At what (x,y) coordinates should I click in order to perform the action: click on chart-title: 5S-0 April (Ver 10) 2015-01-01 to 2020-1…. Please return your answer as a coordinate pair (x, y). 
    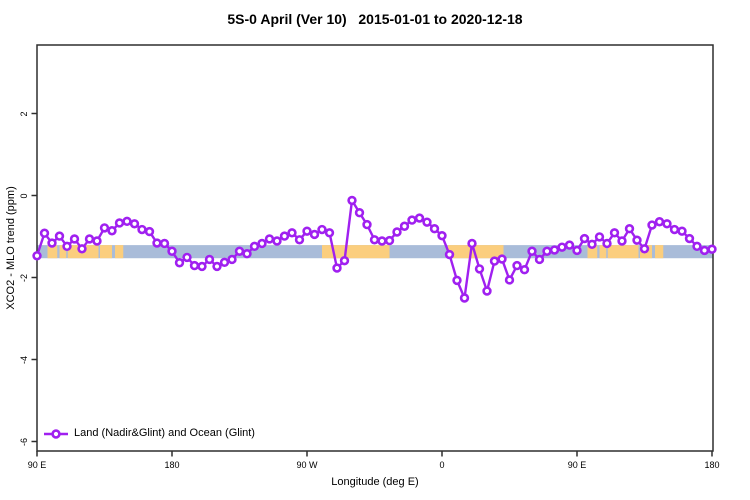
    Looking at the image, I should click on (375, 19).